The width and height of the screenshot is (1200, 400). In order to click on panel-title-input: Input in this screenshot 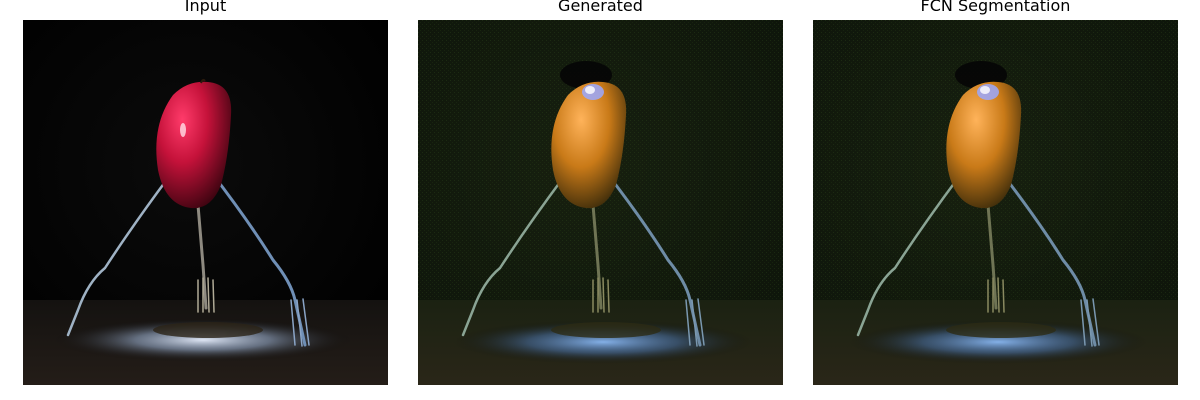, I will do `click(205, 7)`.